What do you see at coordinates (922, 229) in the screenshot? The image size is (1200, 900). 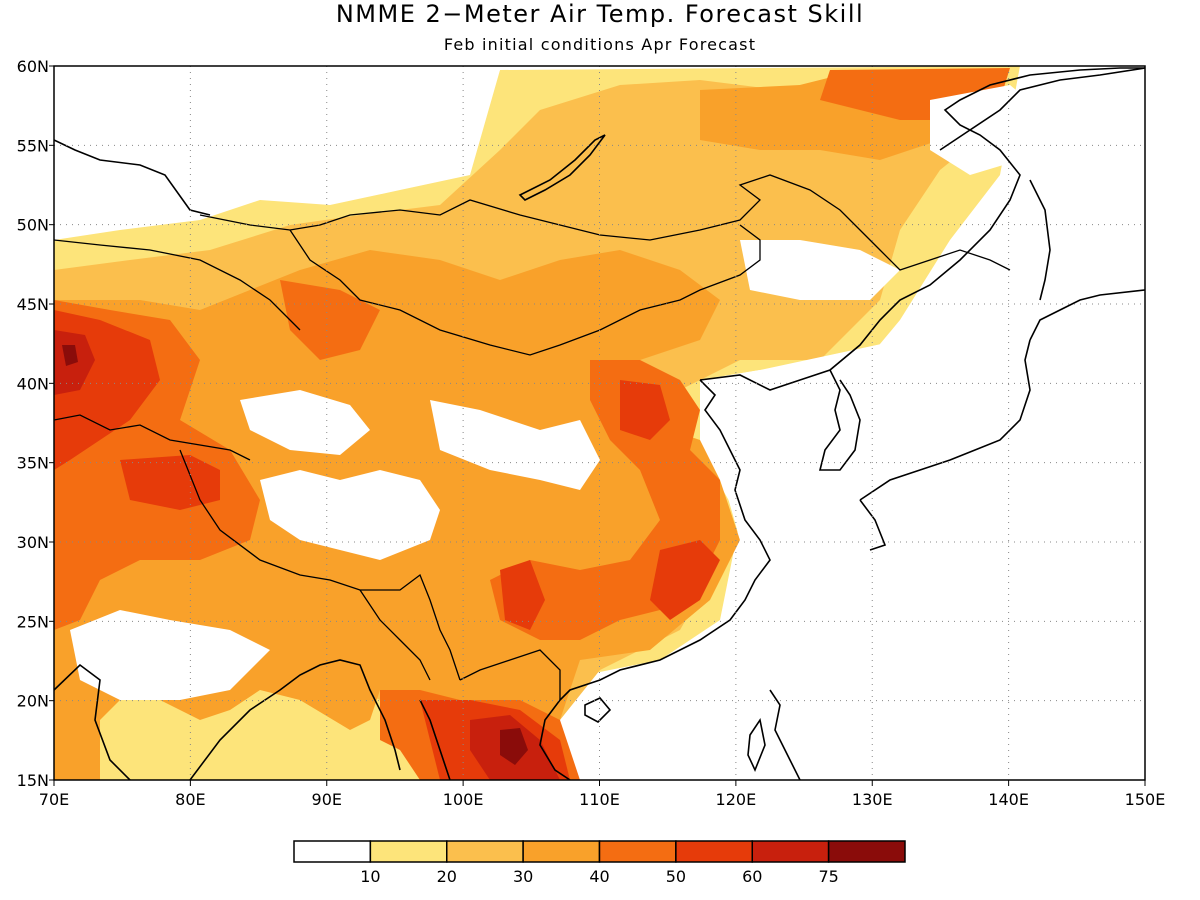 I see `coast-bohai` at bounding box center [922, 229].